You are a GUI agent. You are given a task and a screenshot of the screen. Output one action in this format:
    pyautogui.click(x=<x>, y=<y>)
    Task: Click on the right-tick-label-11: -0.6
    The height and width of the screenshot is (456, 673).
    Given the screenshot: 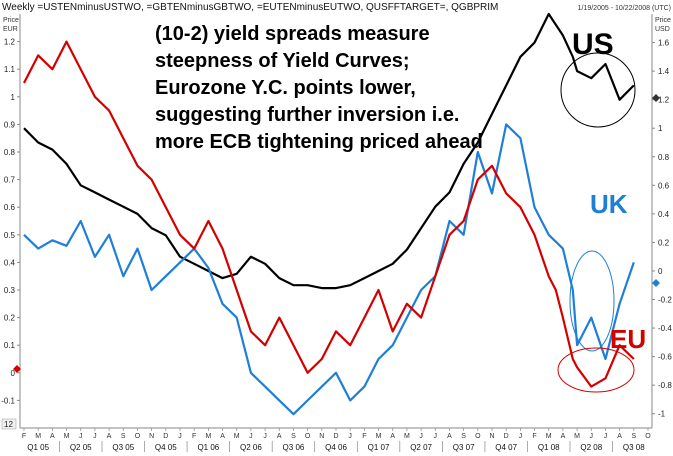 What is the action you would take?
    pyautogui.click(x=665, y=357)
    